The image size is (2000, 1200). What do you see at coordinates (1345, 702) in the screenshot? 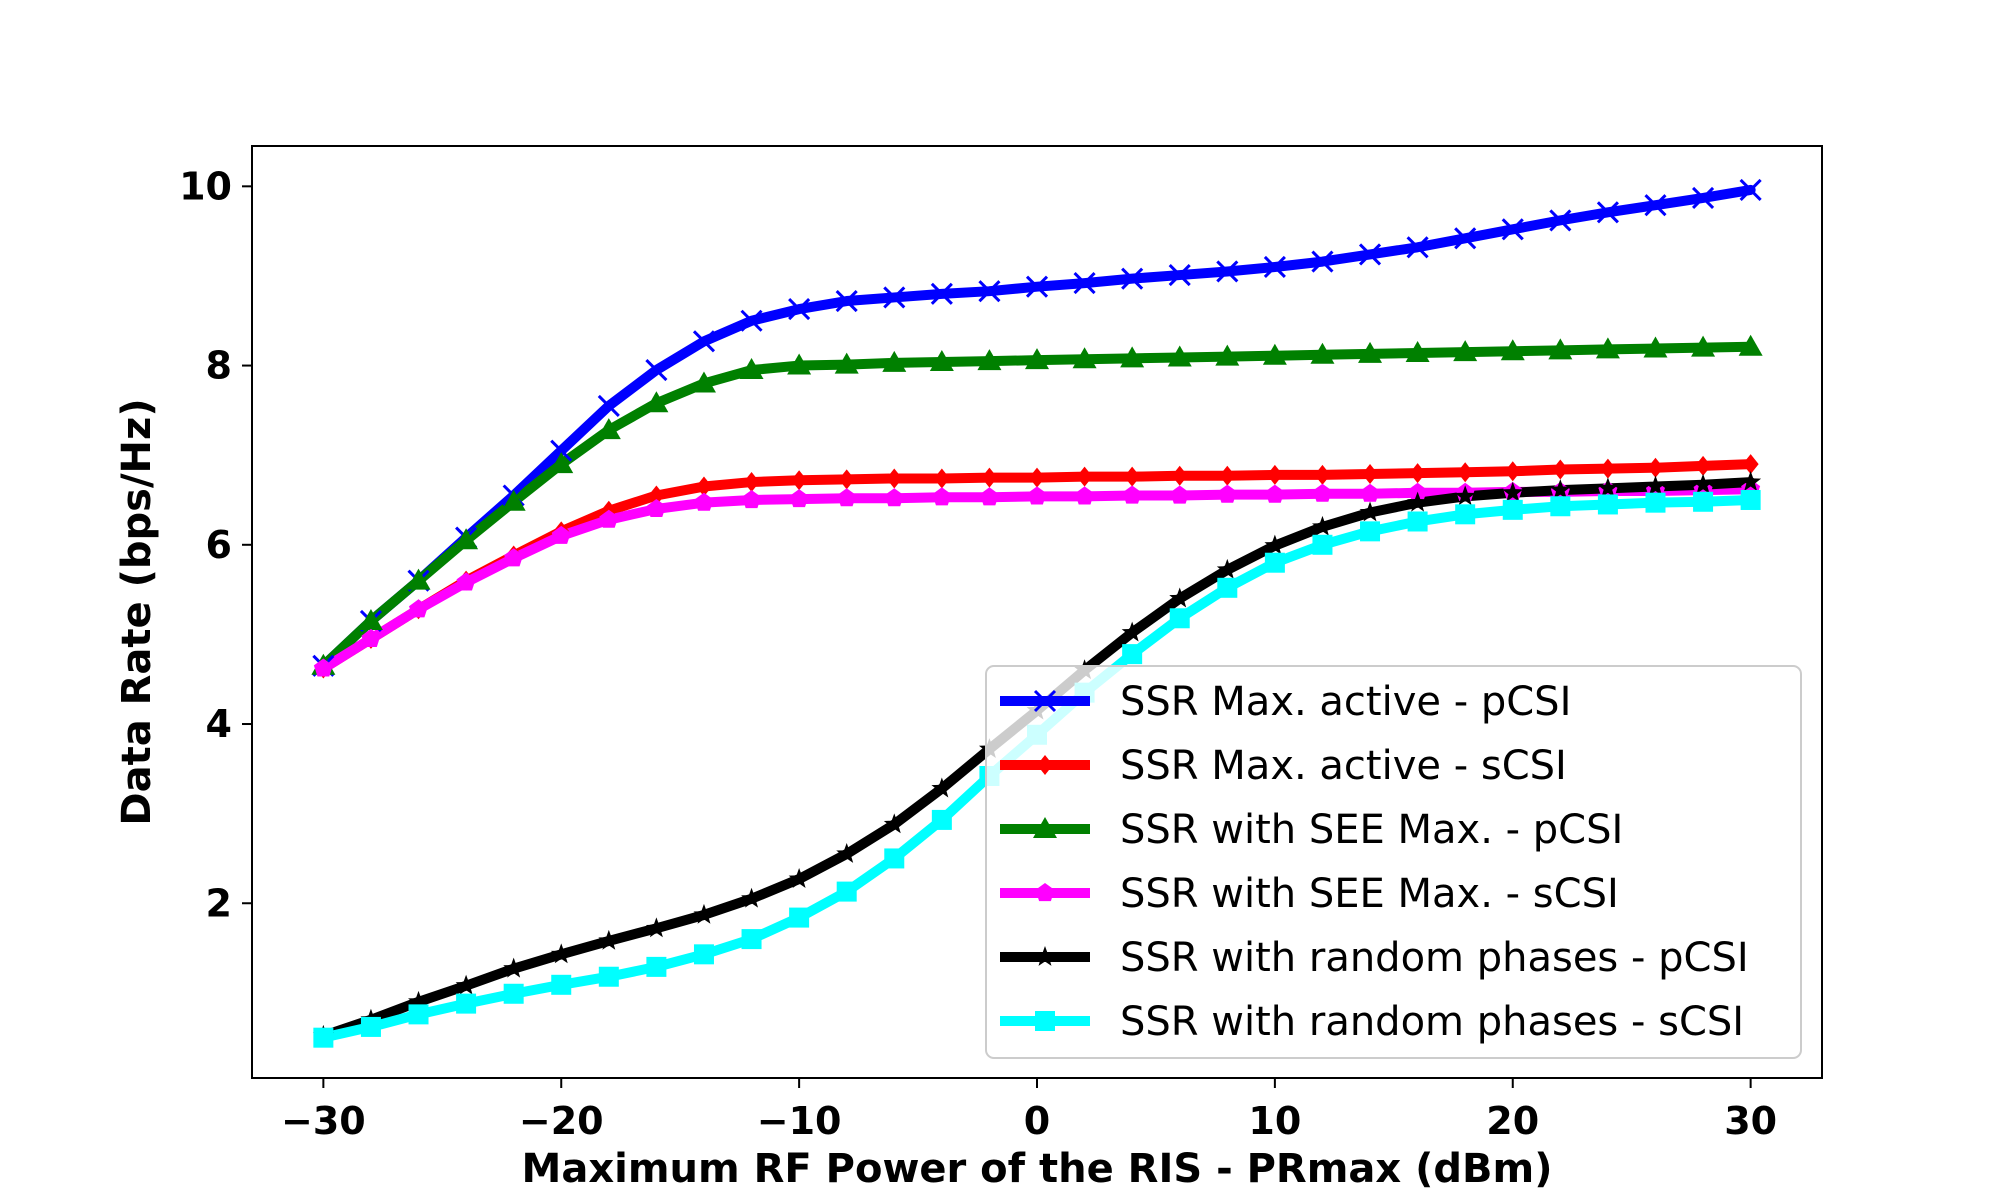
I see `legend-label: SSR Max. active - pCSI` at bounding box center [1345, 702].